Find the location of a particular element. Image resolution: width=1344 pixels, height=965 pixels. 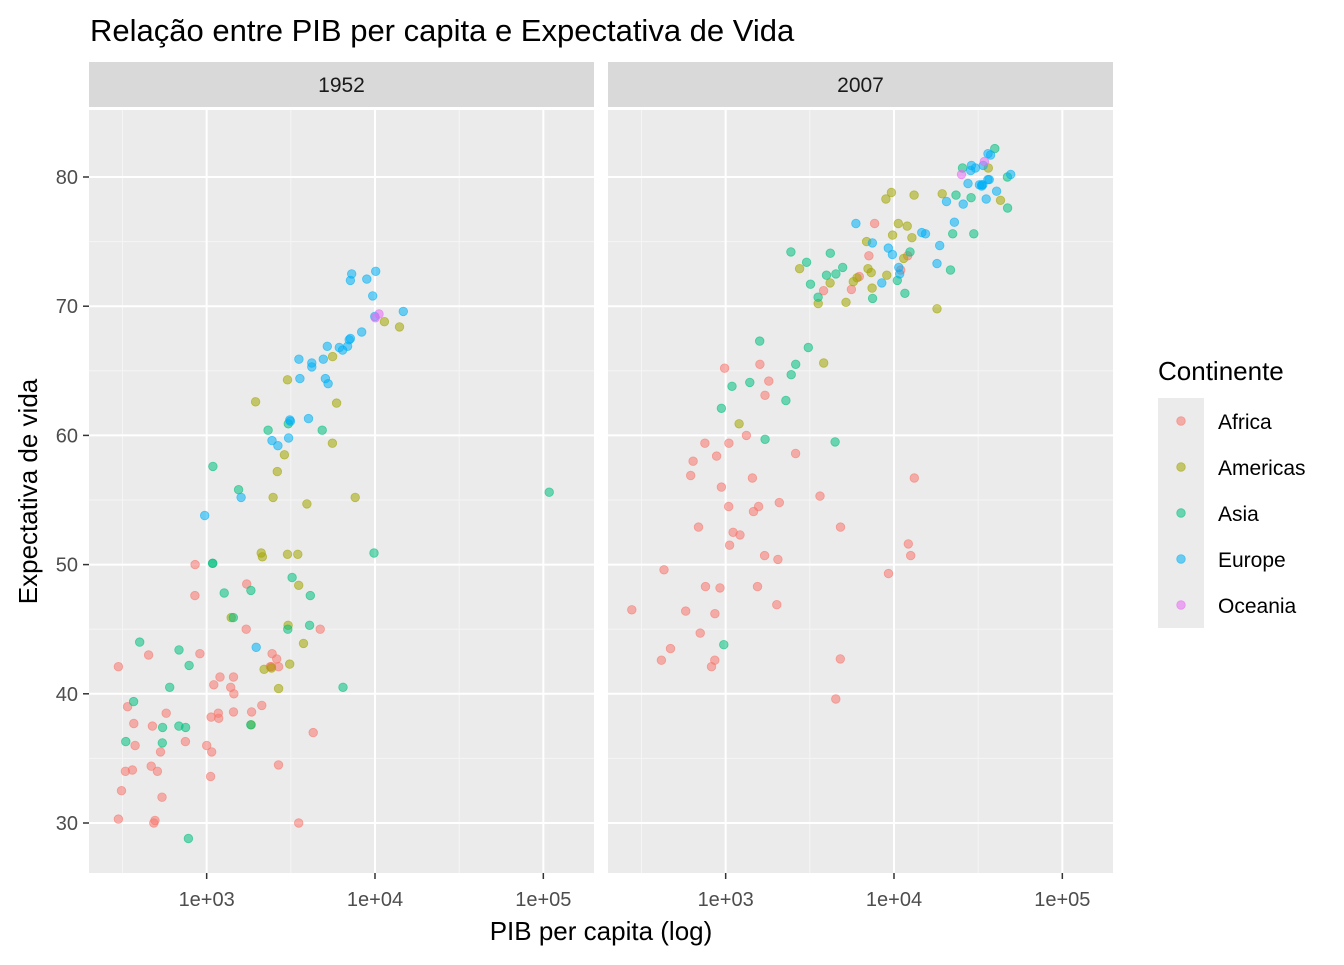

legend-key-asia is located at coordinates (1181, 513).